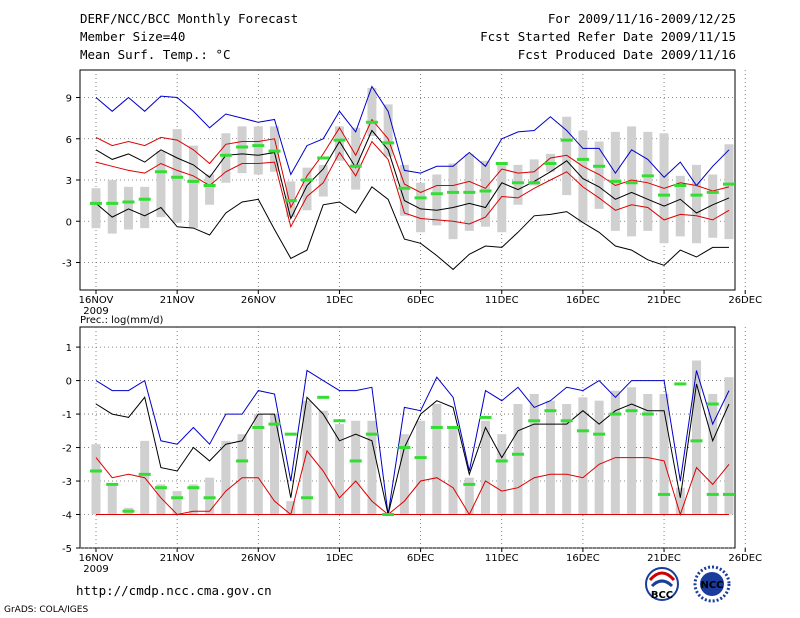 This screenshot has height=618, width=800. I want to click on bcc-logo: BCC, so click(662, 584).